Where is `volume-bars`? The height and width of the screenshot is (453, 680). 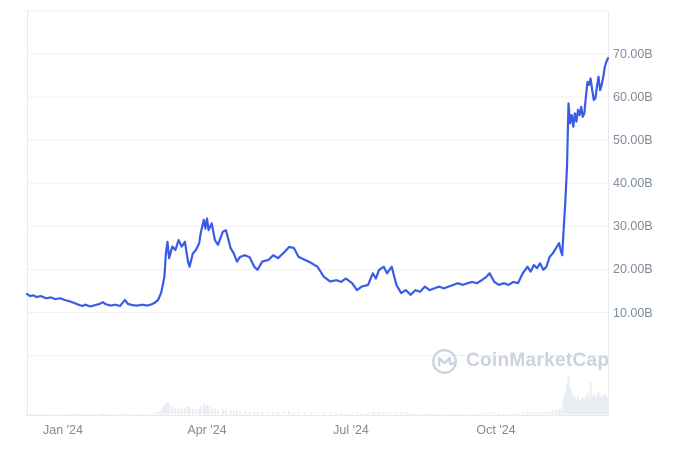
volume-bars is located at coordinates (317, 395).